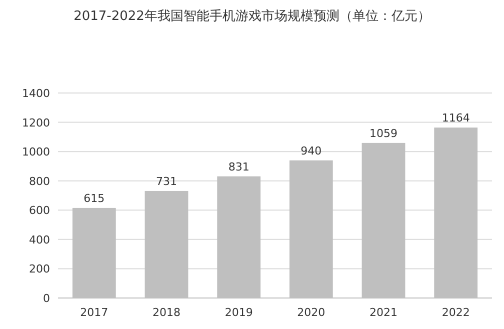 The image size is (504, 329). I want to click on y-tick-label: 800, so click(39, 181).